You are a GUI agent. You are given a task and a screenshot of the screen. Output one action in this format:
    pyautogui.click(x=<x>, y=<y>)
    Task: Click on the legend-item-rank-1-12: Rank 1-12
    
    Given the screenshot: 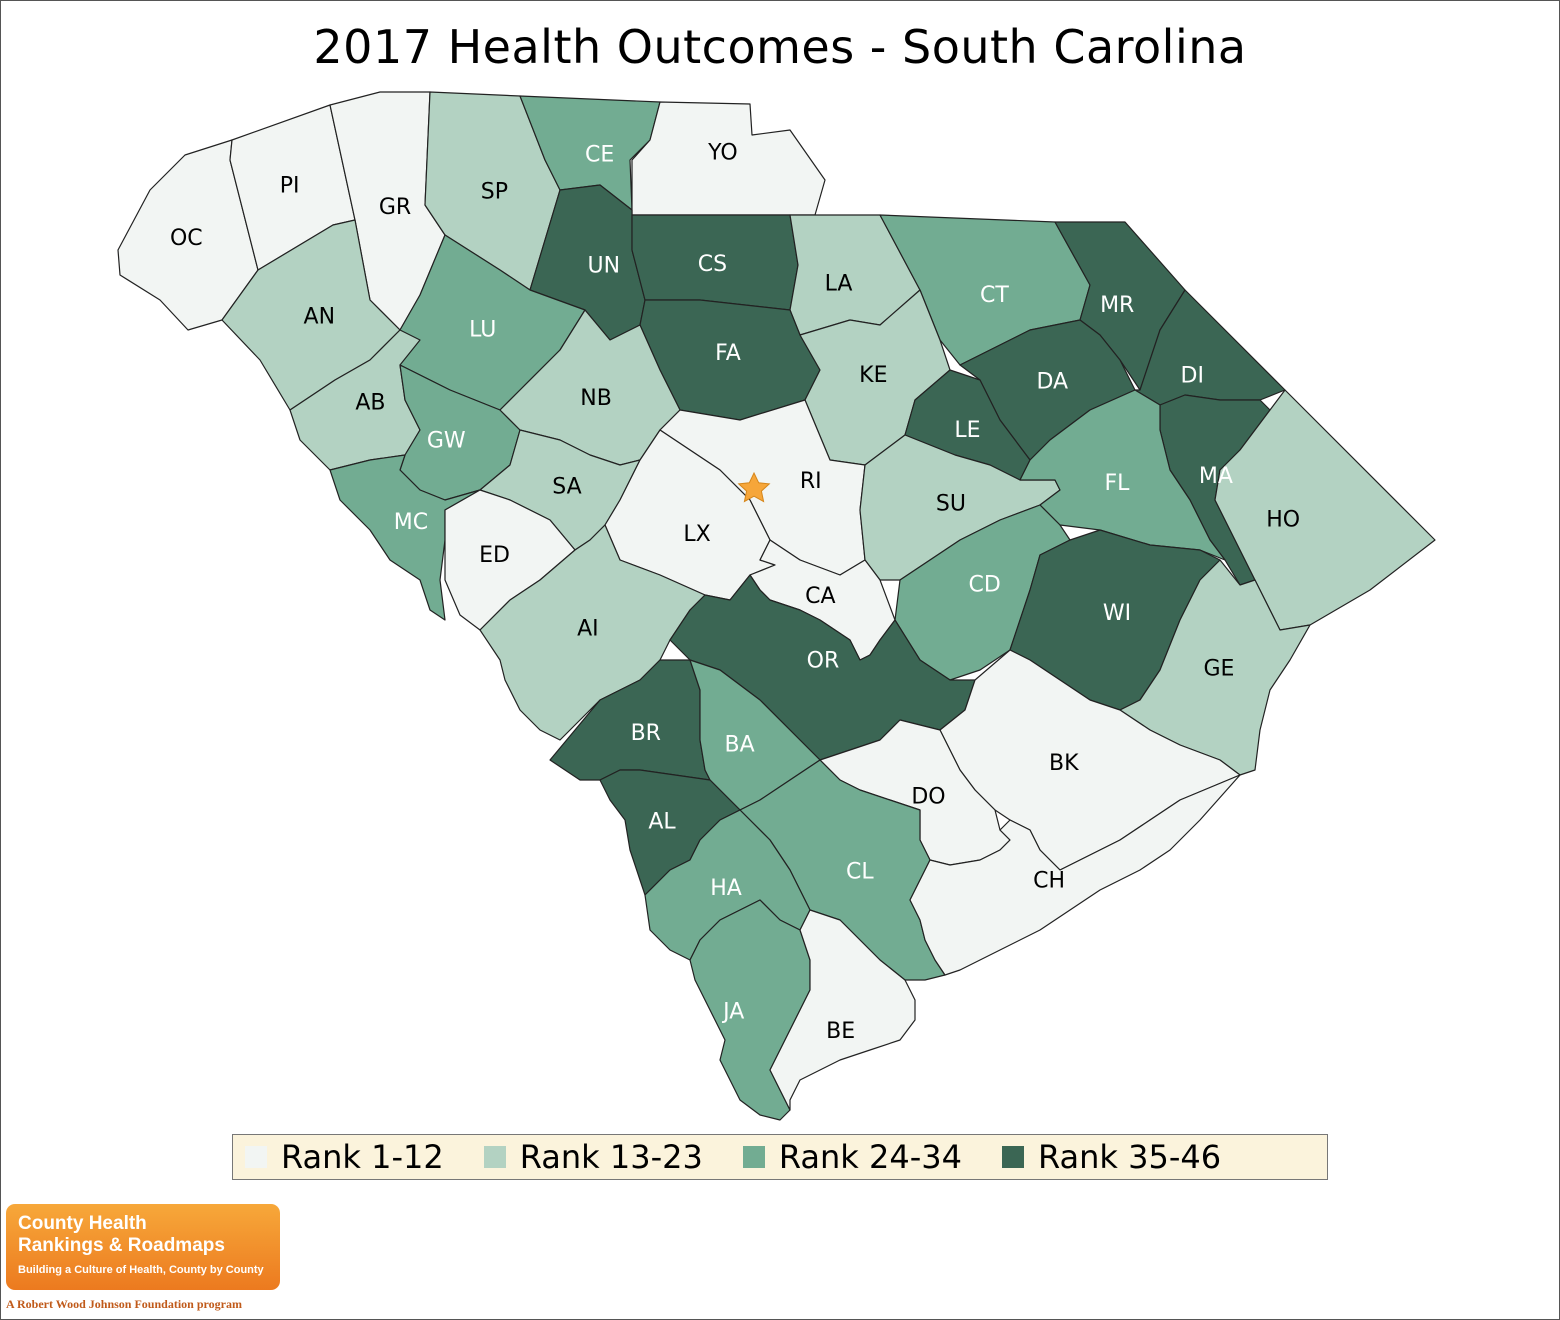 What is the action you would take?
    pyautogui.click(x=344, y=1157)
    